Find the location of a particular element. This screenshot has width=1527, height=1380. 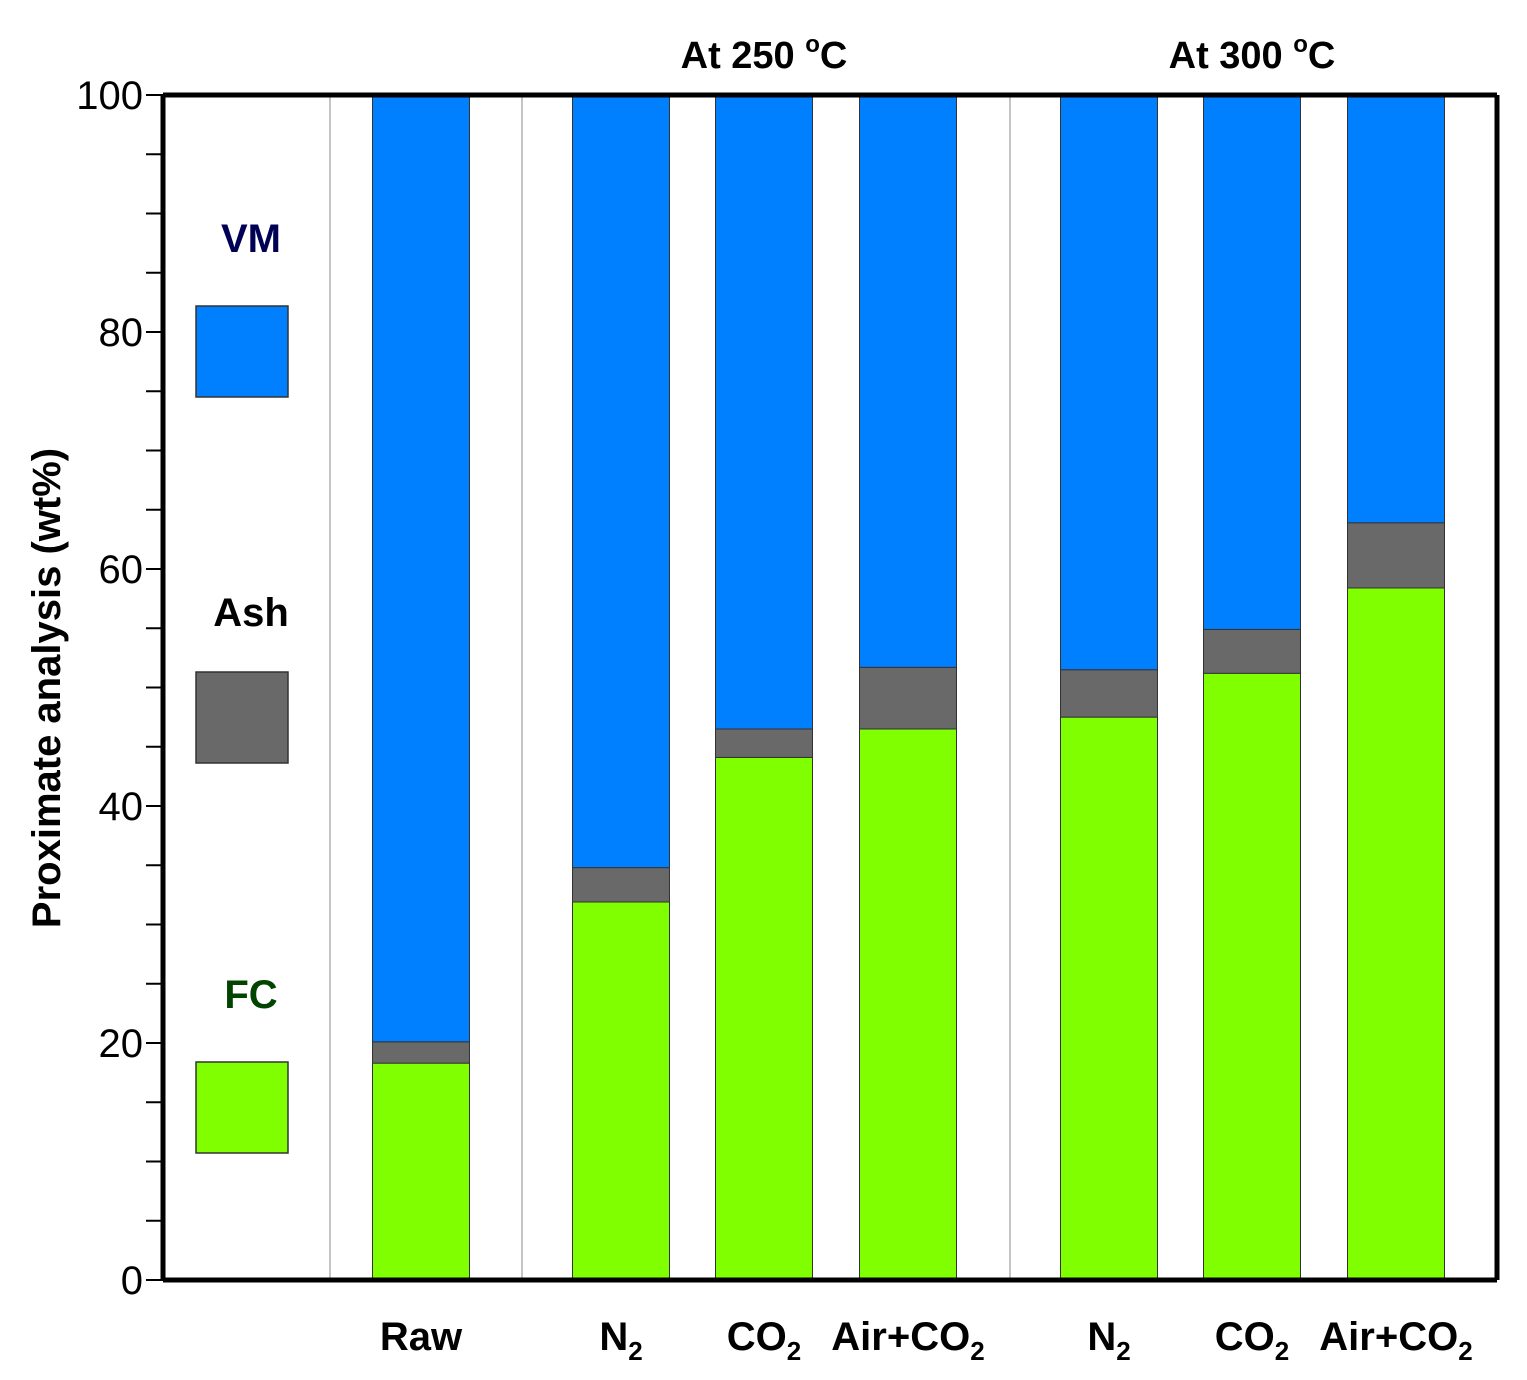

x-tick-label-3: Air+CO2 is located at coordinates (907, 1340).